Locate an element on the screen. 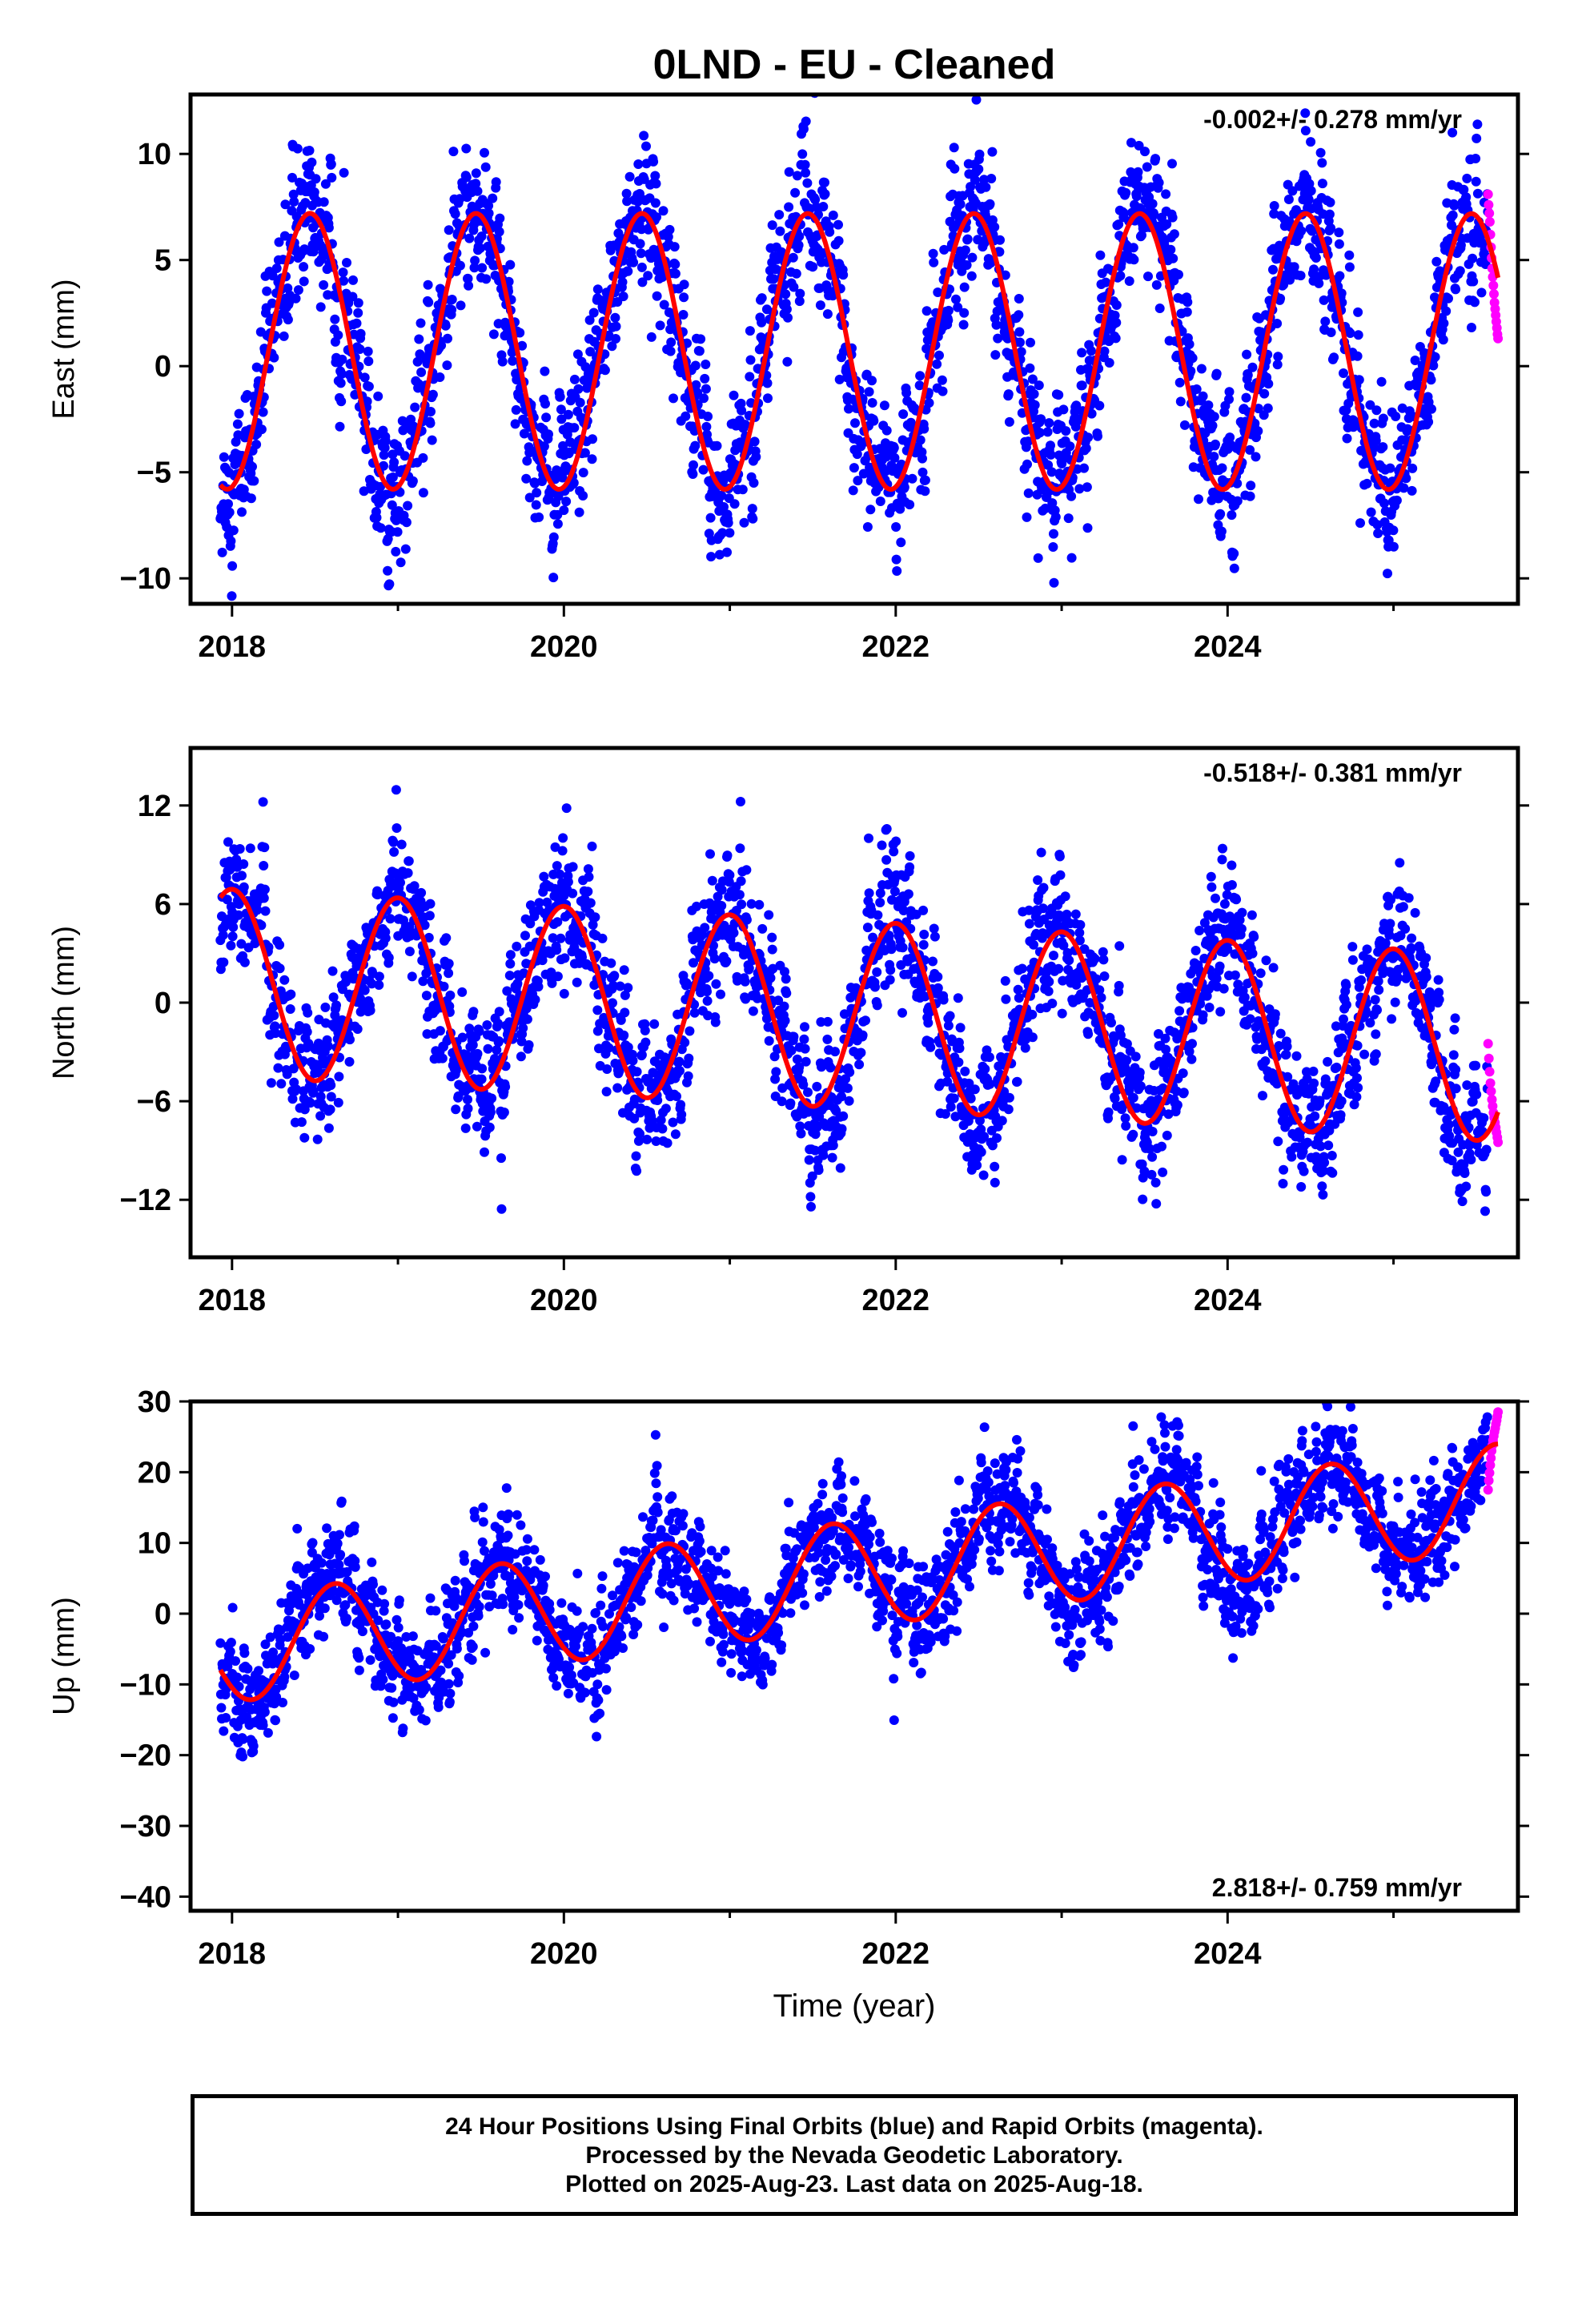 This screenshot has height=2324, width=1582. east-rapid-point is located at coordinates (1490, 222).